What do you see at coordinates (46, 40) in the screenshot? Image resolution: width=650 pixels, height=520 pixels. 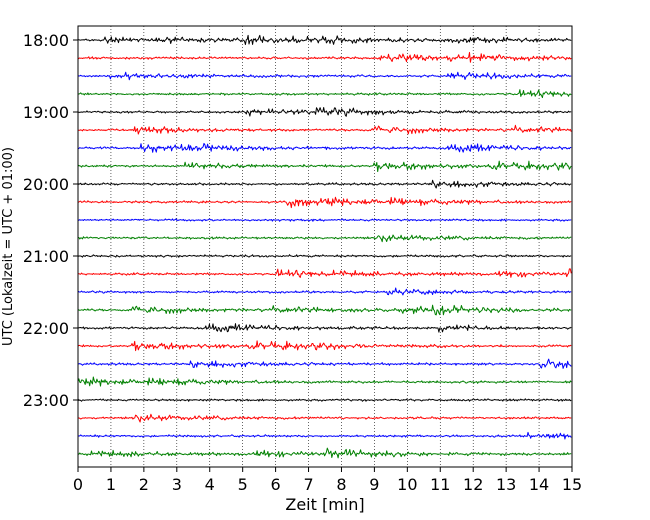 I see `y-tick-label: 18:00` at bounding box center [46, 40].